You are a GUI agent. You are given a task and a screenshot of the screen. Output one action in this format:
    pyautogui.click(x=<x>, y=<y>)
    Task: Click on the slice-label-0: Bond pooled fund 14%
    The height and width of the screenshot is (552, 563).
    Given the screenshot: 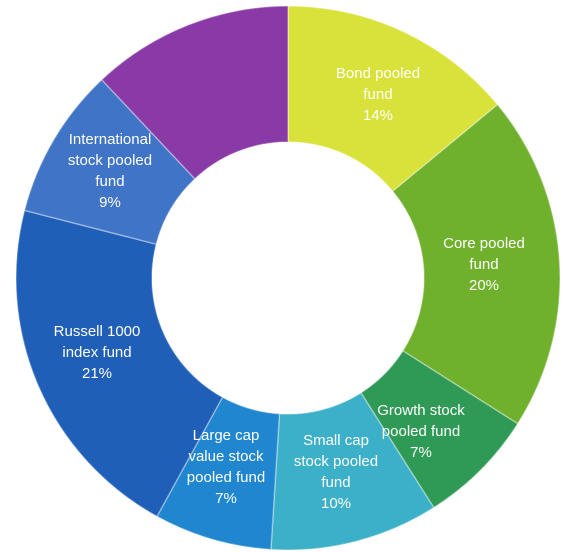 What is the action you would take?
    pyautogui.click(x=378, y=94)
    